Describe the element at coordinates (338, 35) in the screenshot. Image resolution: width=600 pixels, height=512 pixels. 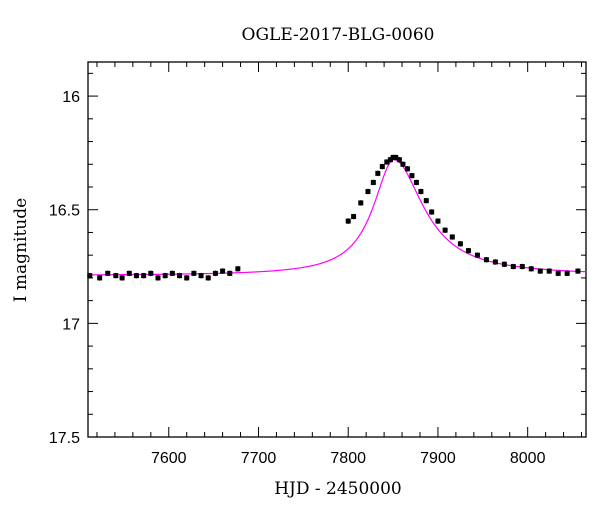
I see `chart-title: OGLE-2017-BLG-0060` at that location.